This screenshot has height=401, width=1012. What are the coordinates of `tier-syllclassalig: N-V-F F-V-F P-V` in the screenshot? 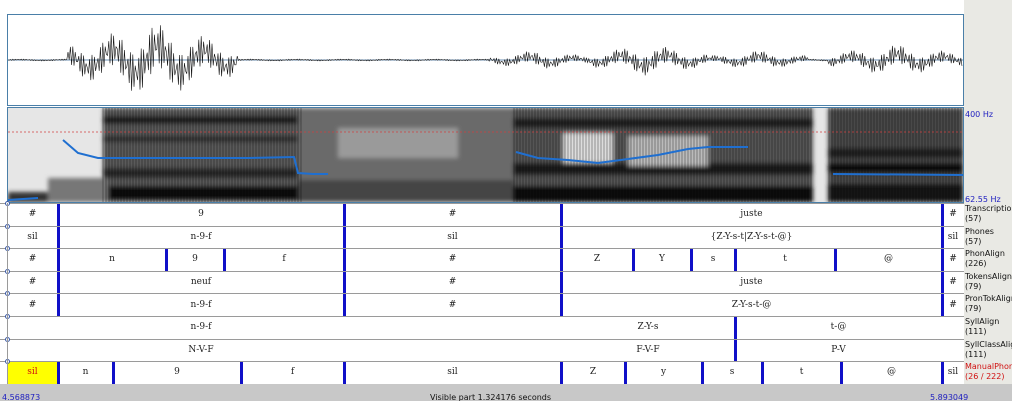 It's located at (482, 350).